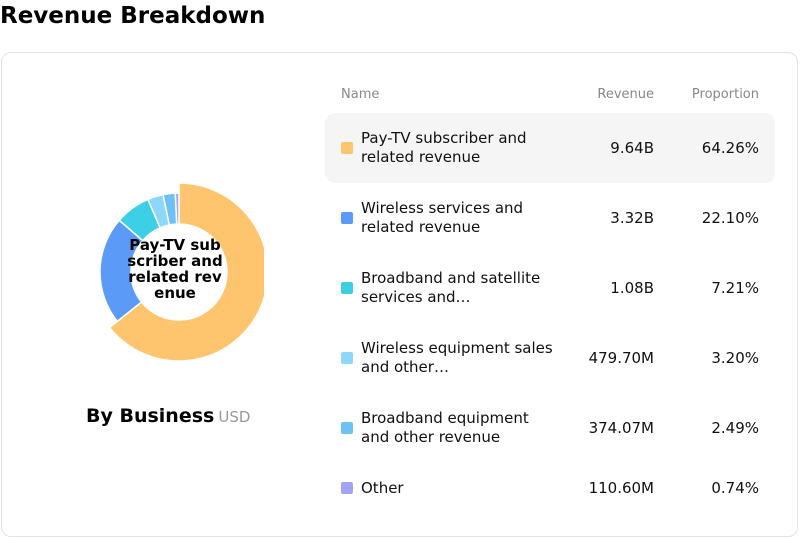 This screenshot has width=800, height=539. Describe the element at coordinates (442, 217) in the screenshot. I see `row-name: Wireless services and related revenue` at that location.